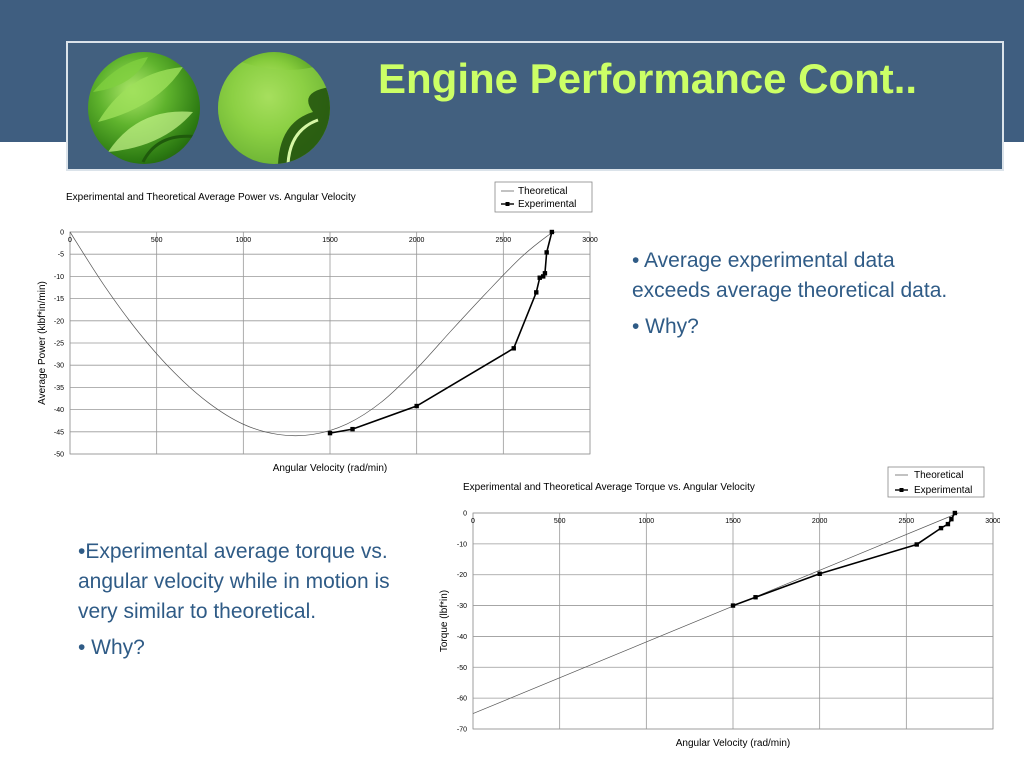 This screenshot has width=1024, height=768. Describe the element at coordinates (462, 622) in the screenshot. I see `y-tick-labels: 0 -10 -20 -30 -40 -50 -60 -70` at that location.